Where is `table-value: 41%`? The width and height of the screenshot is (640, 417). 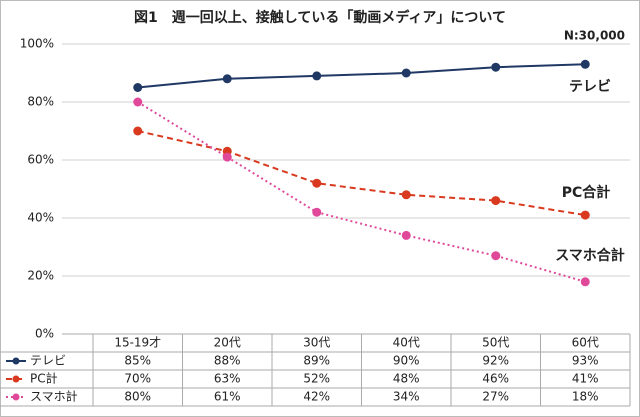 table-value: 41% is located at coordinates (585, 379).